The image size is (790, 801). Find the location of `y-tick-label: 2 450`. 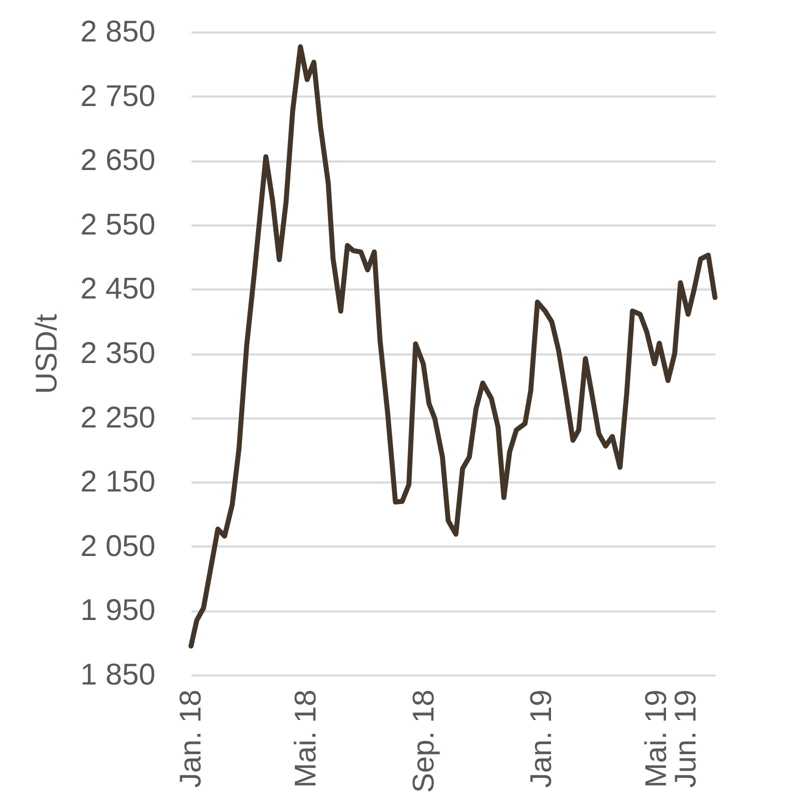

y-tick-label: 2 450 is located at coordinates (118, 289).